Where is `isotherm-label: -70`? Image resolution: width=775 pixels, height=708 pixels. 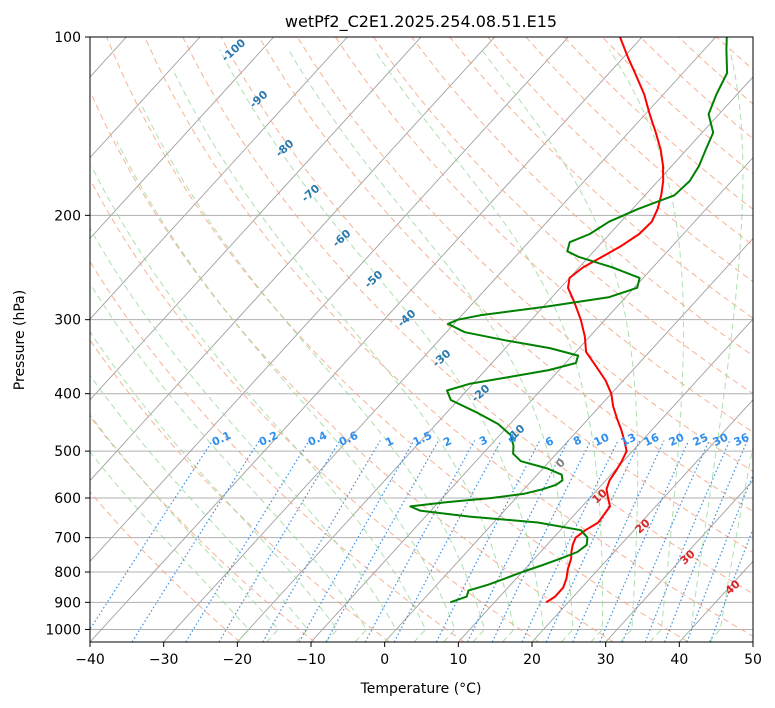 isotherm-label: -70 is located at coordinates (311, 193).